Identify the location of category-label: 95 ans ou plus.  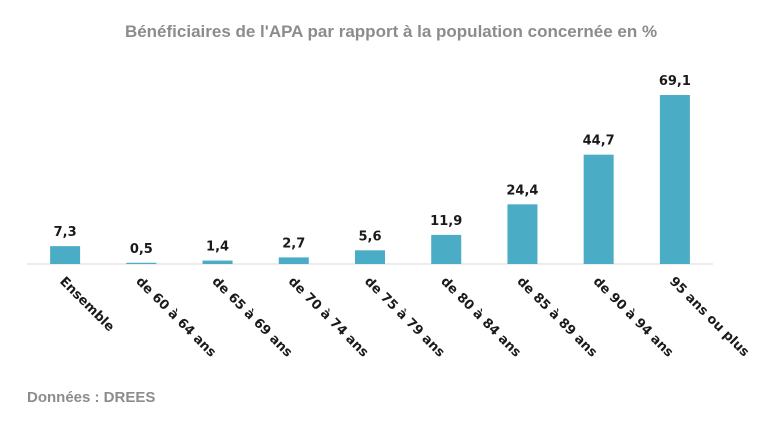
(709, 317).